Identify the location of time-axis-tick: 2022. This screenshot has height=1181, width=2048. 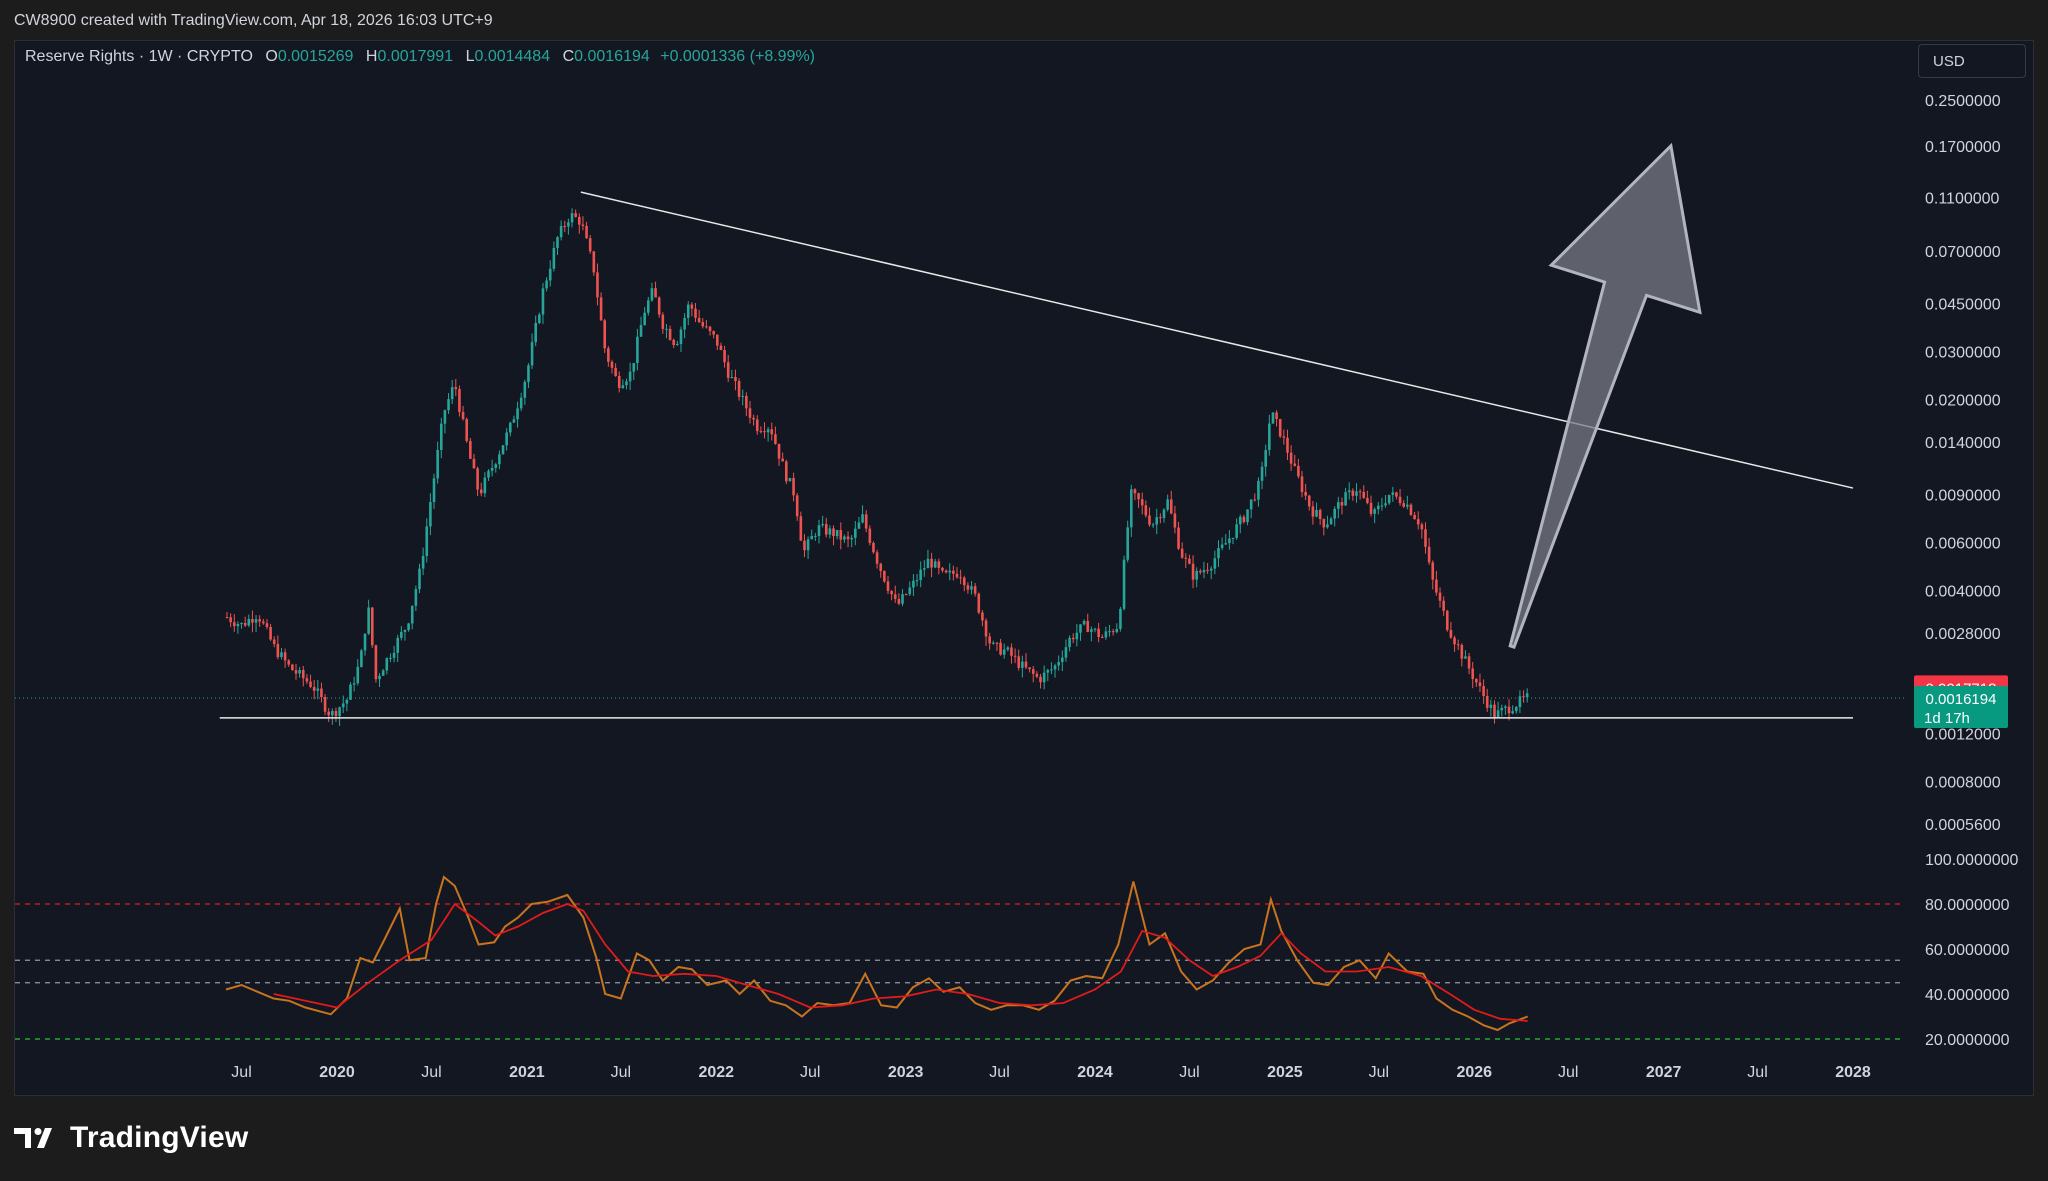
(716, 1072).